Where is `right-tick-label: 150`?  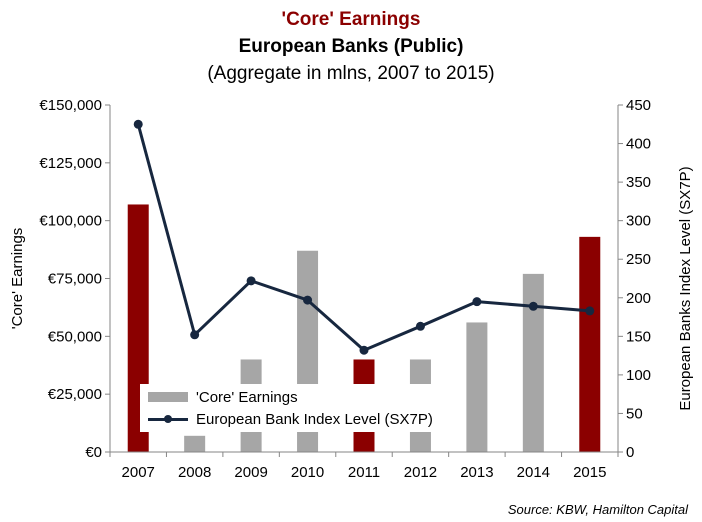 right-tick-label: 150 is located at coordinates (638, 336).